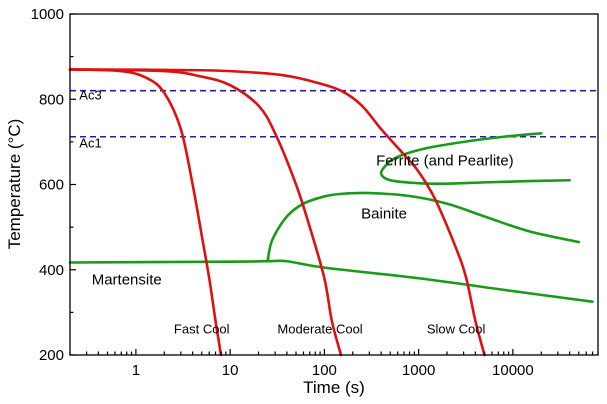 The image size is (607, 404). I want to click on y-axis-ticks: 200 400 600 800 1000, so click(53, 185).